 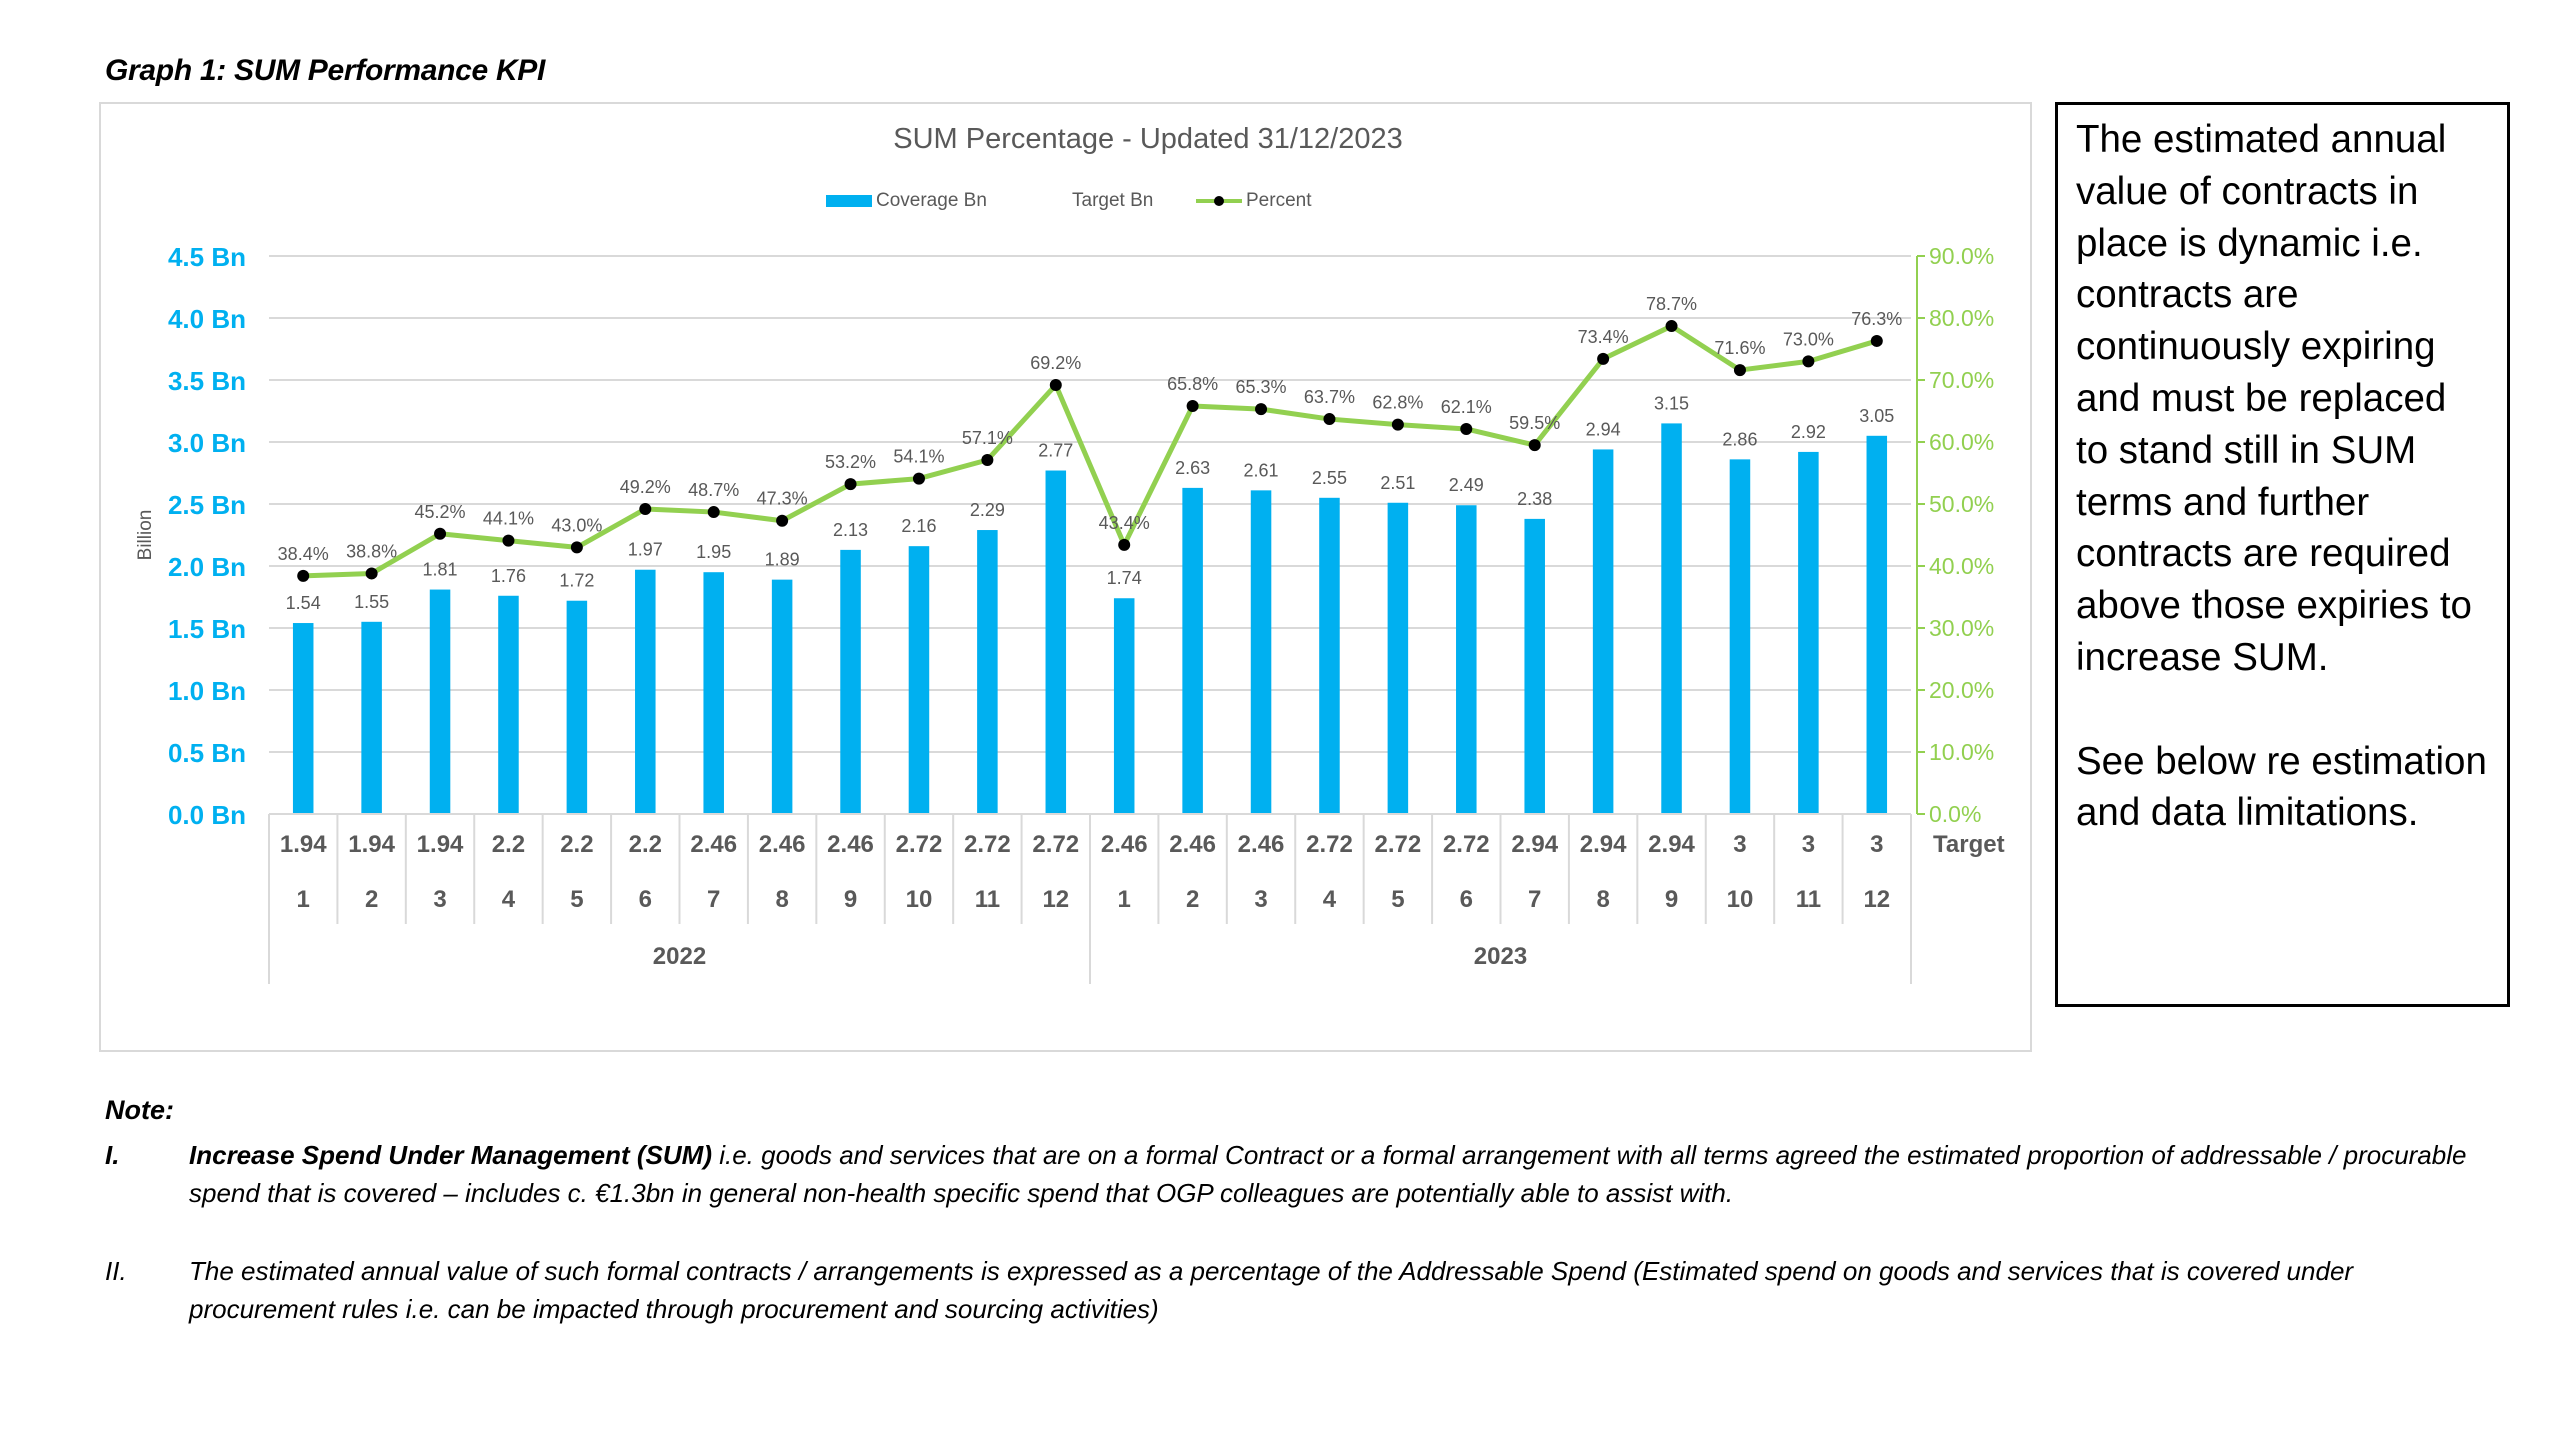 What do you see at coordinates (1069, 200) in the screenshot?
I see `legend: Coverage Bn Target Bn Percent` at bounding box center [1069, 200].